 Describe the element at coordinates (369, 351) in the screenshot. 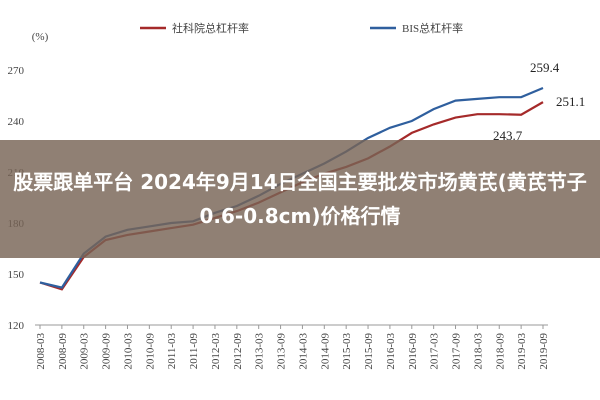

I see `x-tick-label: 2015-09` at that location.